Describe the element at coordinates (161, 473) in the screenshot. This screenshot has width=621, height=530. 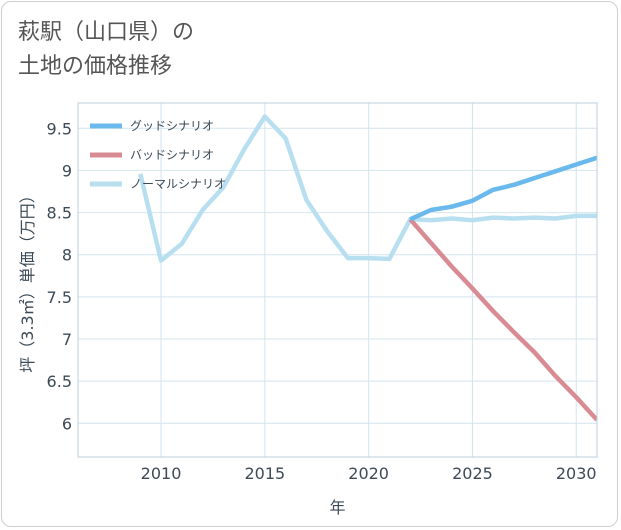
I see `x-tick-label-2010: 2010` at that location.